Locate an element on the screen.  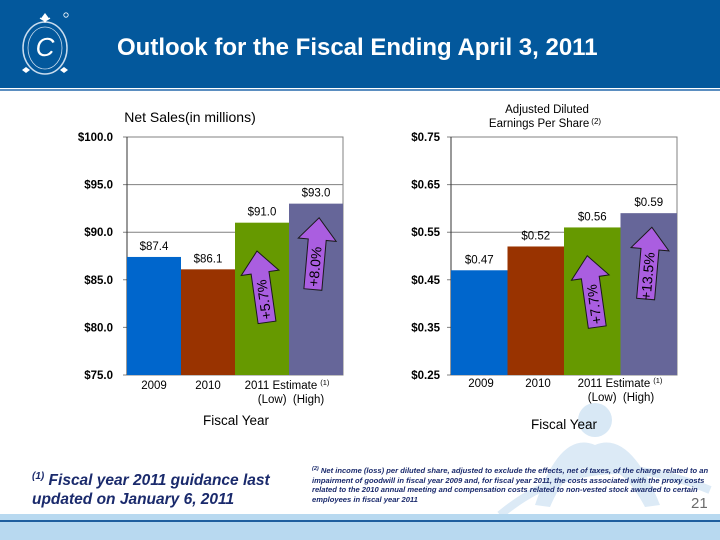
y-tick-label: $75.0 is located at coordinates (98, 376).